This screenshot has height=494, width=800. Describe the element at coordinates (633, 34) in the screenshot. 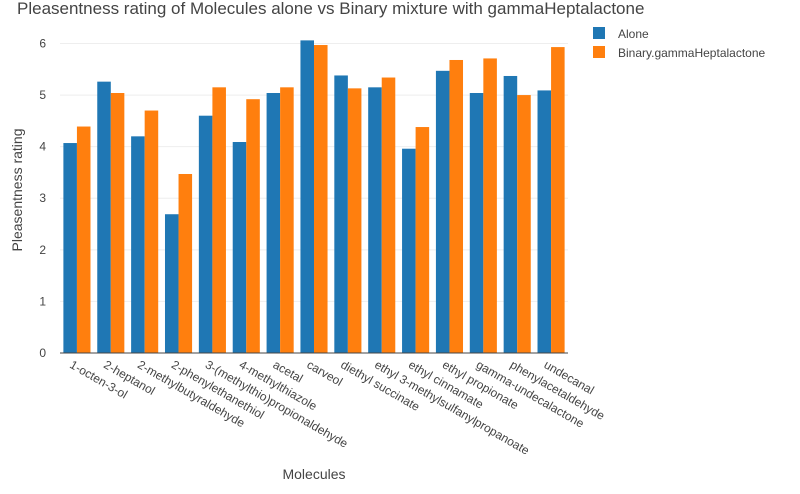

I see `legend-label: Alone` at that location.